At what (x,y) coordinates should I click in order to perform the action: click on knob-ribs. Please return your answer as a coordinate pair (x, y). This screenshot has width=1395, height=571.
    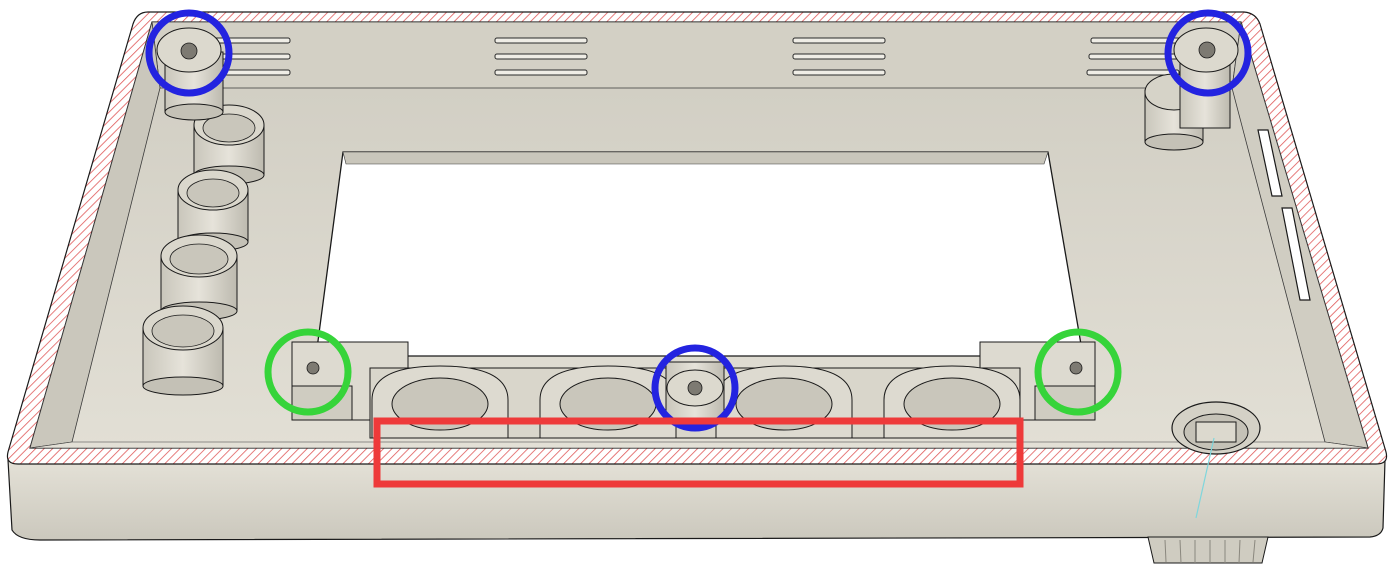
    Looking at the image, I should click on (1210, 551).